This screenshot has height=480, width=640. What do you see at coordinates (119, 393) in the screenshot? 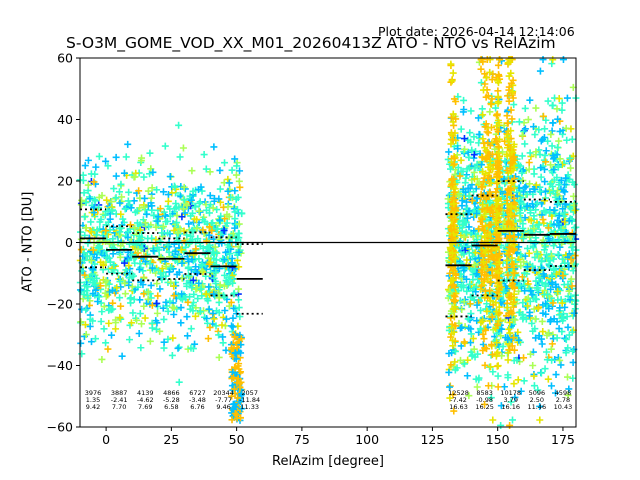
I see `bin-count-label: 3887` at bounding box center [119, 393].